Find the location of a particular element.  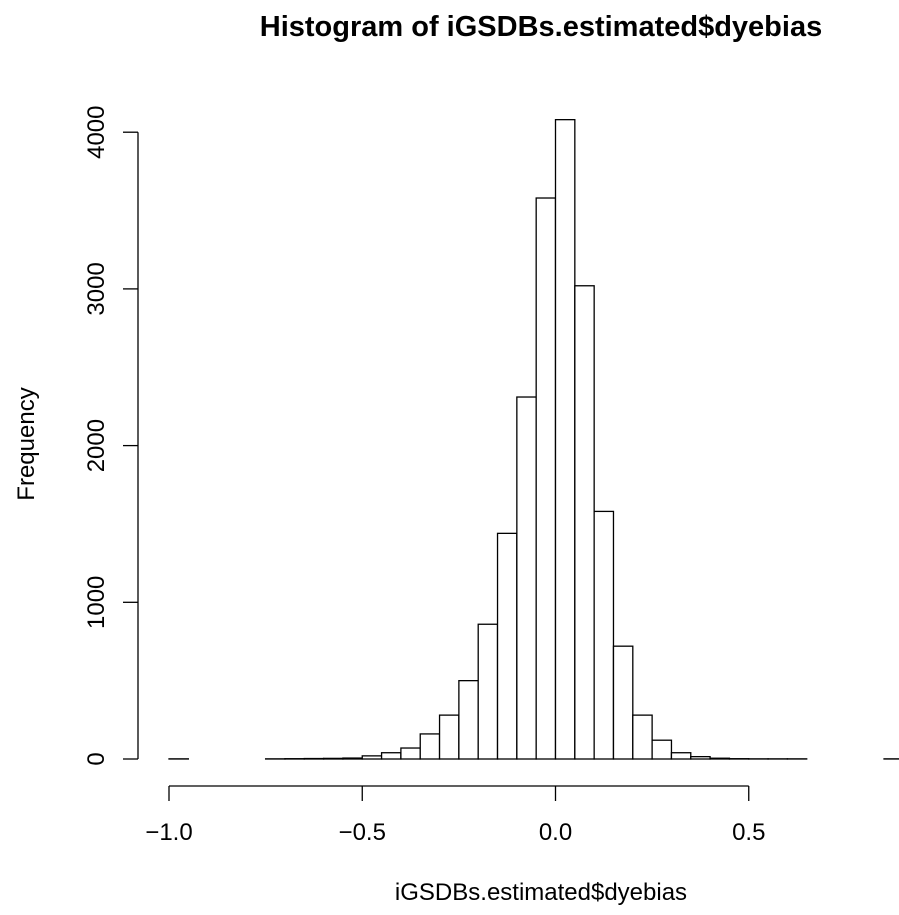

y-tick-label: 1000 is located at coordinates (96, 602).